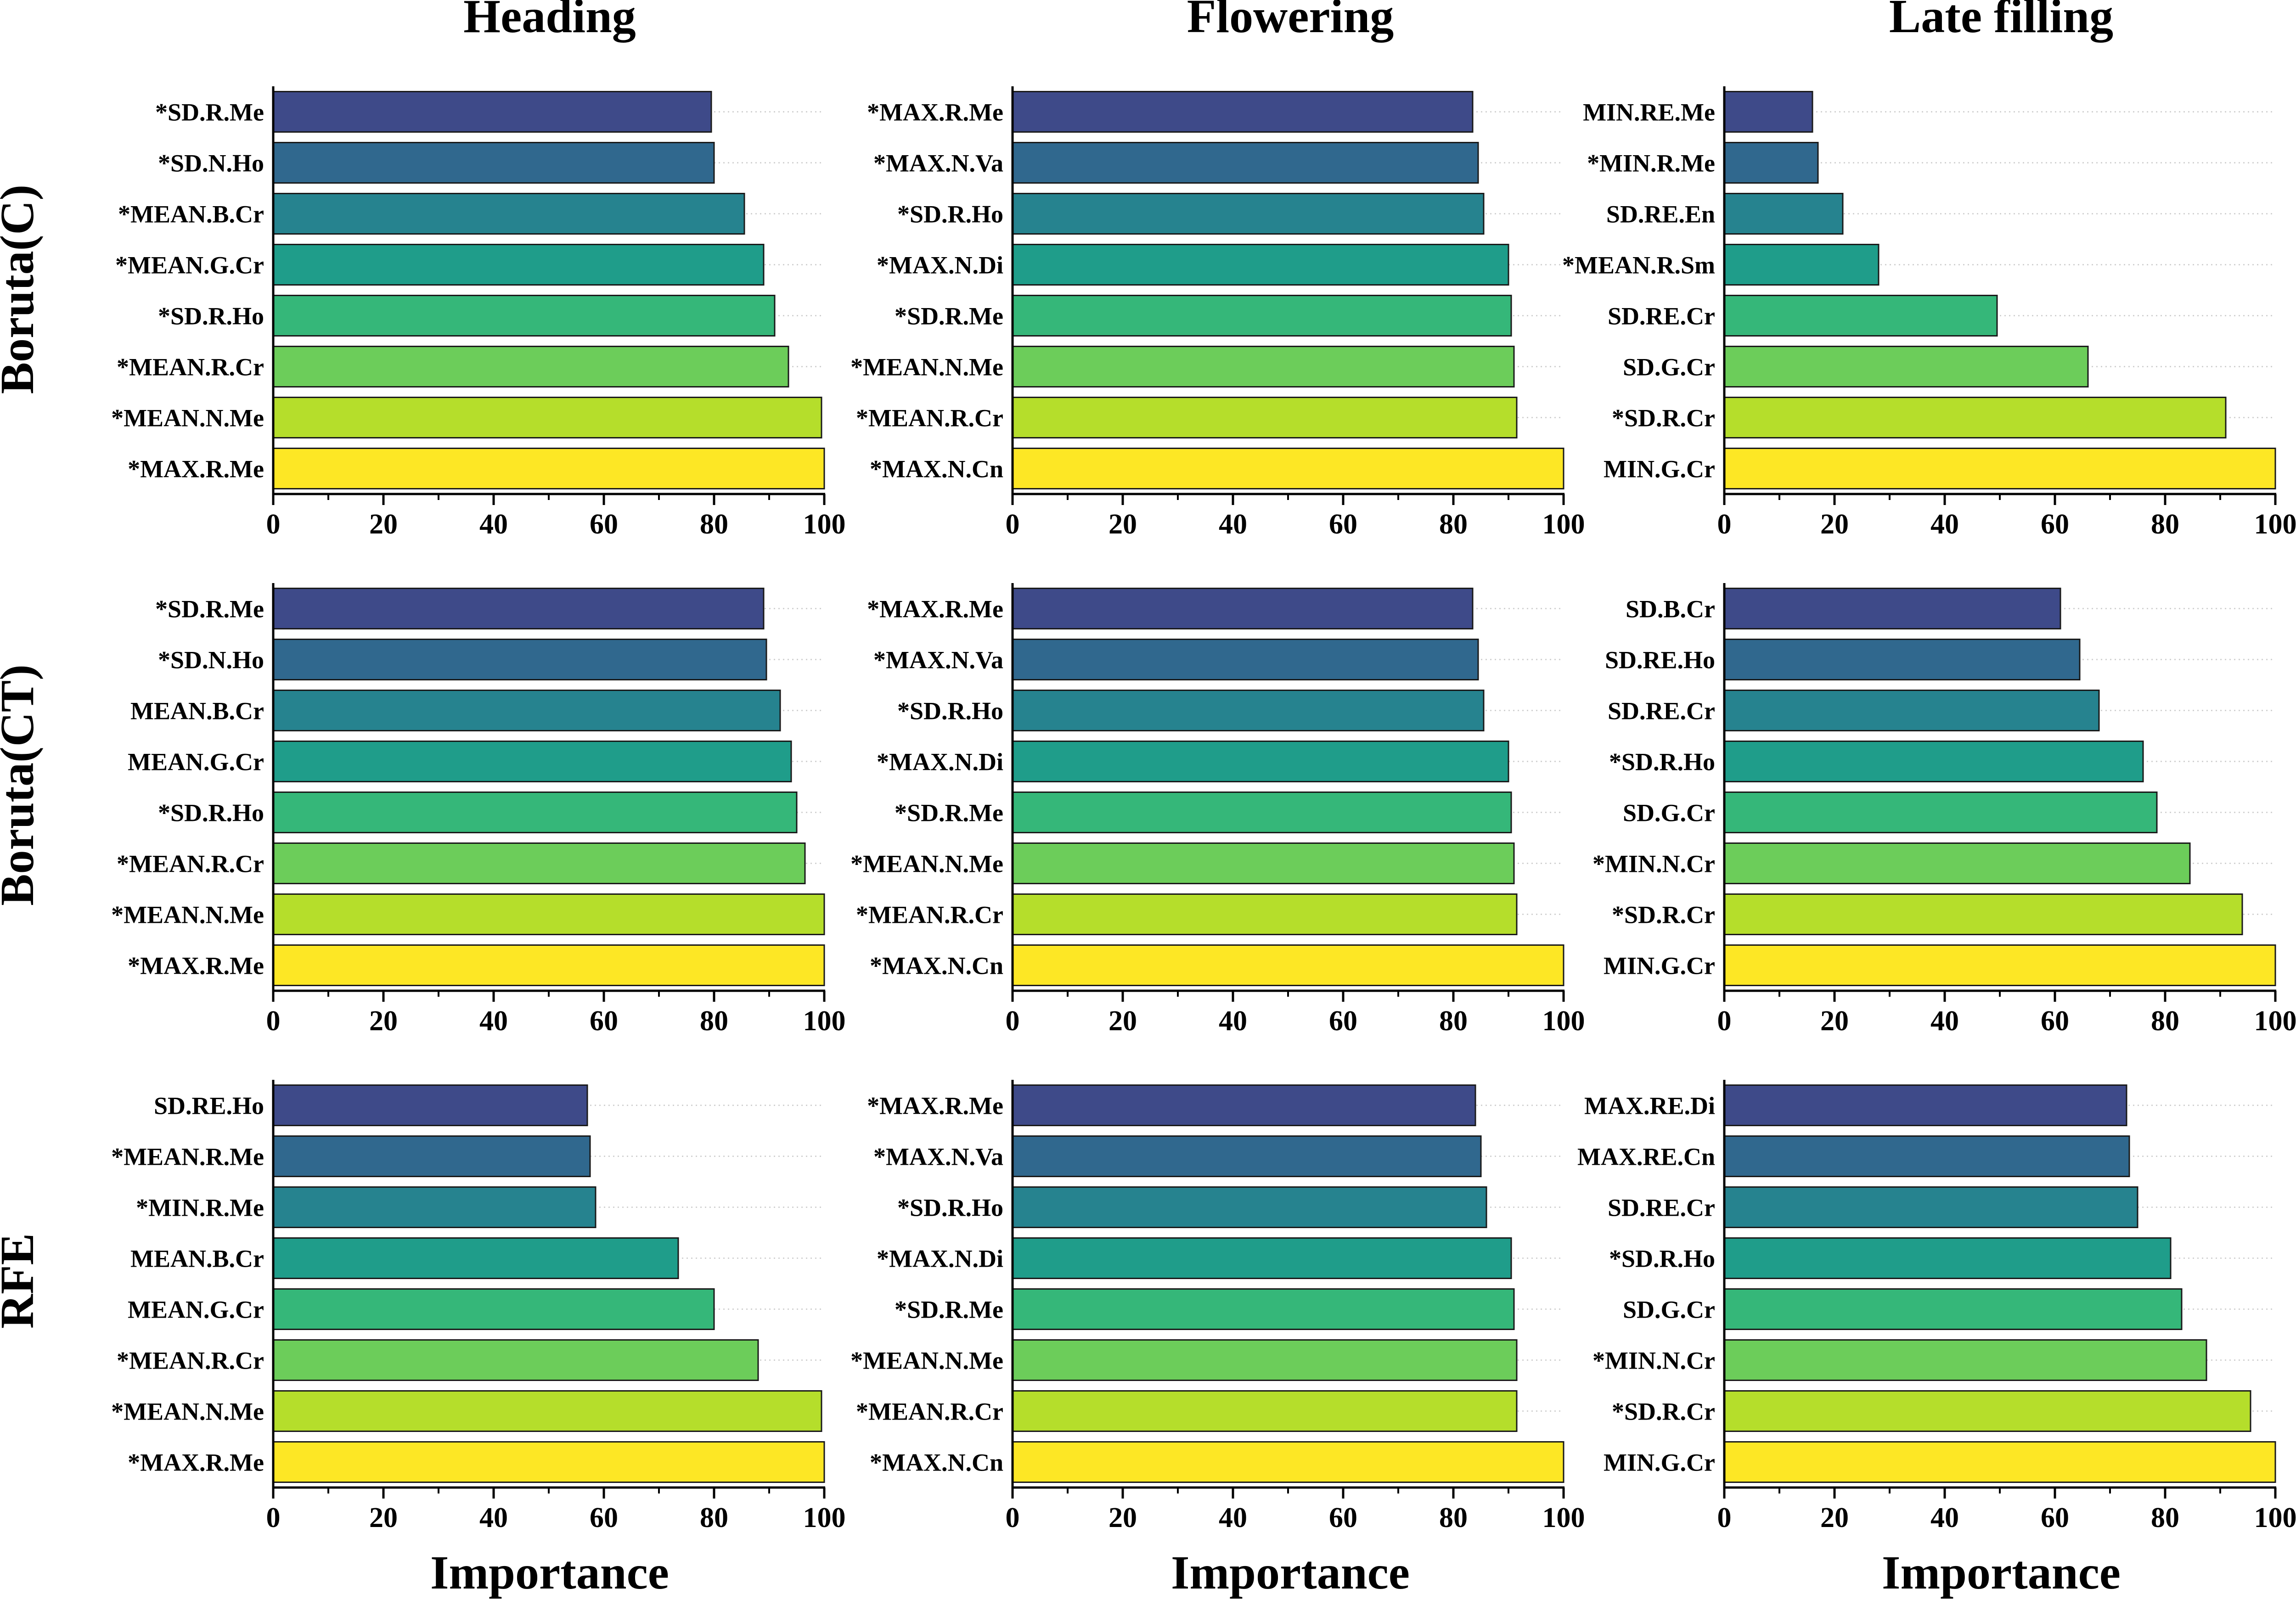  I want to click on x-axis-title-flowering: Importance, so click(1290, 1572).